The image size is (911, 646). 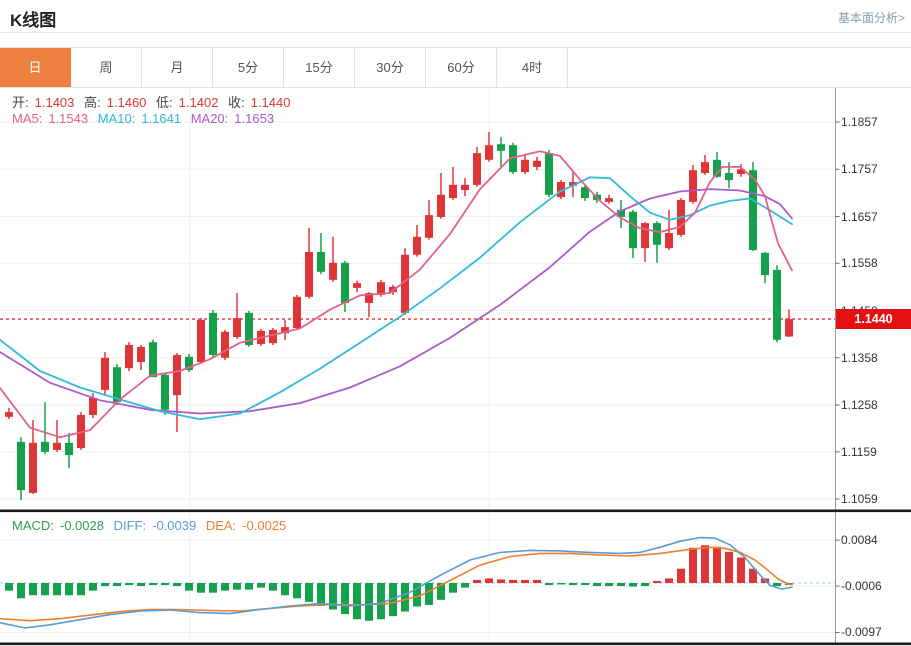 What do you see at coordinates (174, 525) in the screenshot?
I see `diff-value: -0.0039` at bounding box center [174, 525].